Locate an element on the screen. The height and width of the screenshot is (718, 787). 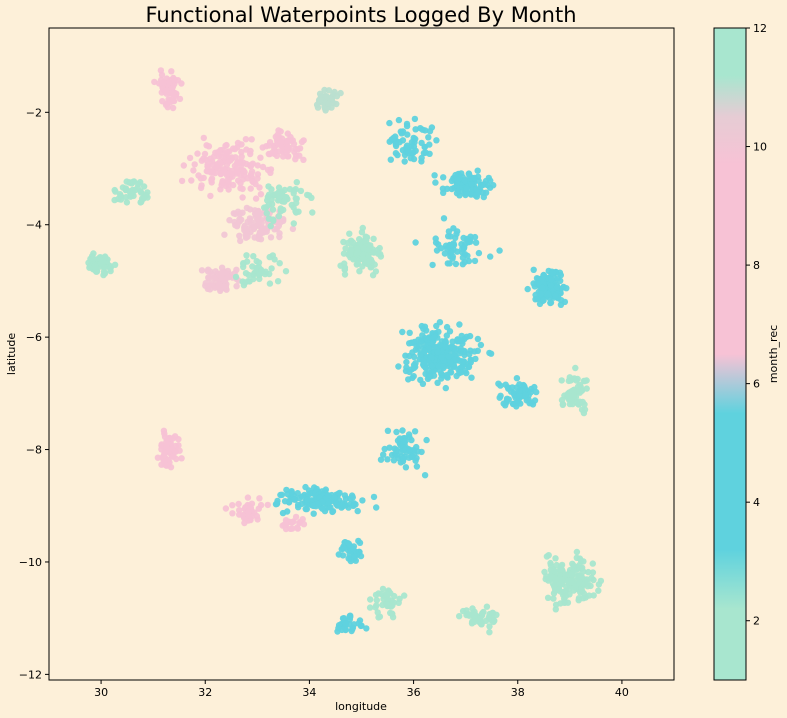
y-tick-label: −6 is located at coordinates (34, 337).